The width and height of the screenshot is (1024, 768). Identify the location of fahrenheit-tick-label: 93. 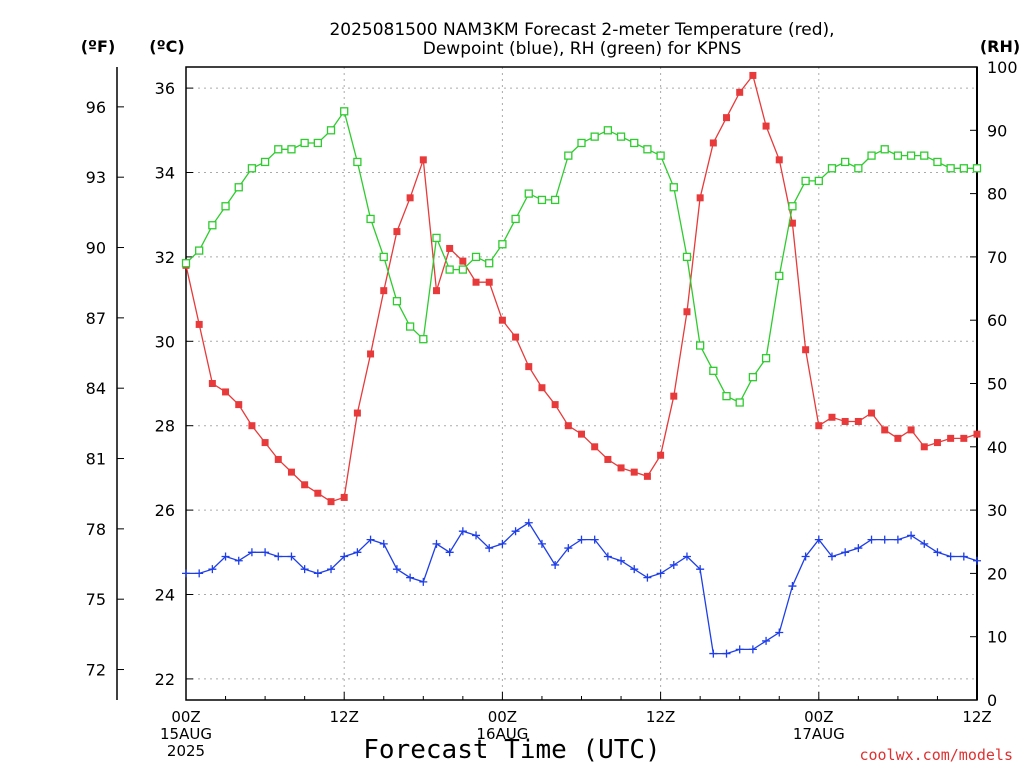
(96, 177).